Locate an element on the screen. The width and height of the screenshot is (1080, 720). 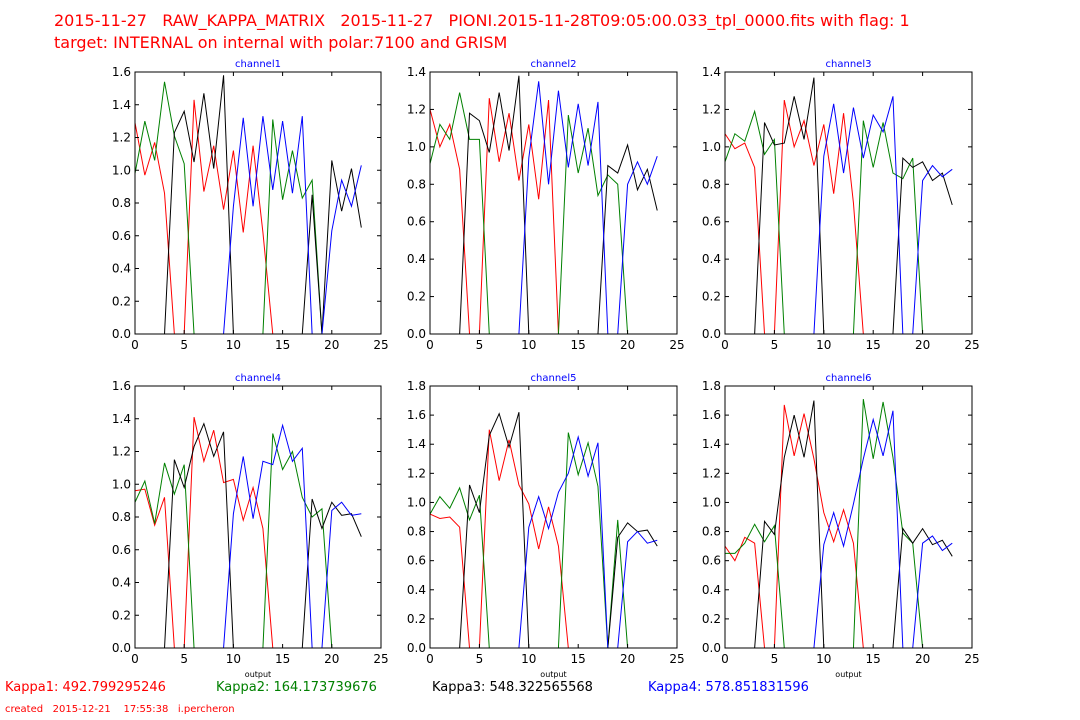
kappa2-value: Kappa2: 164.173739676 is located at coordinates (296, 687).